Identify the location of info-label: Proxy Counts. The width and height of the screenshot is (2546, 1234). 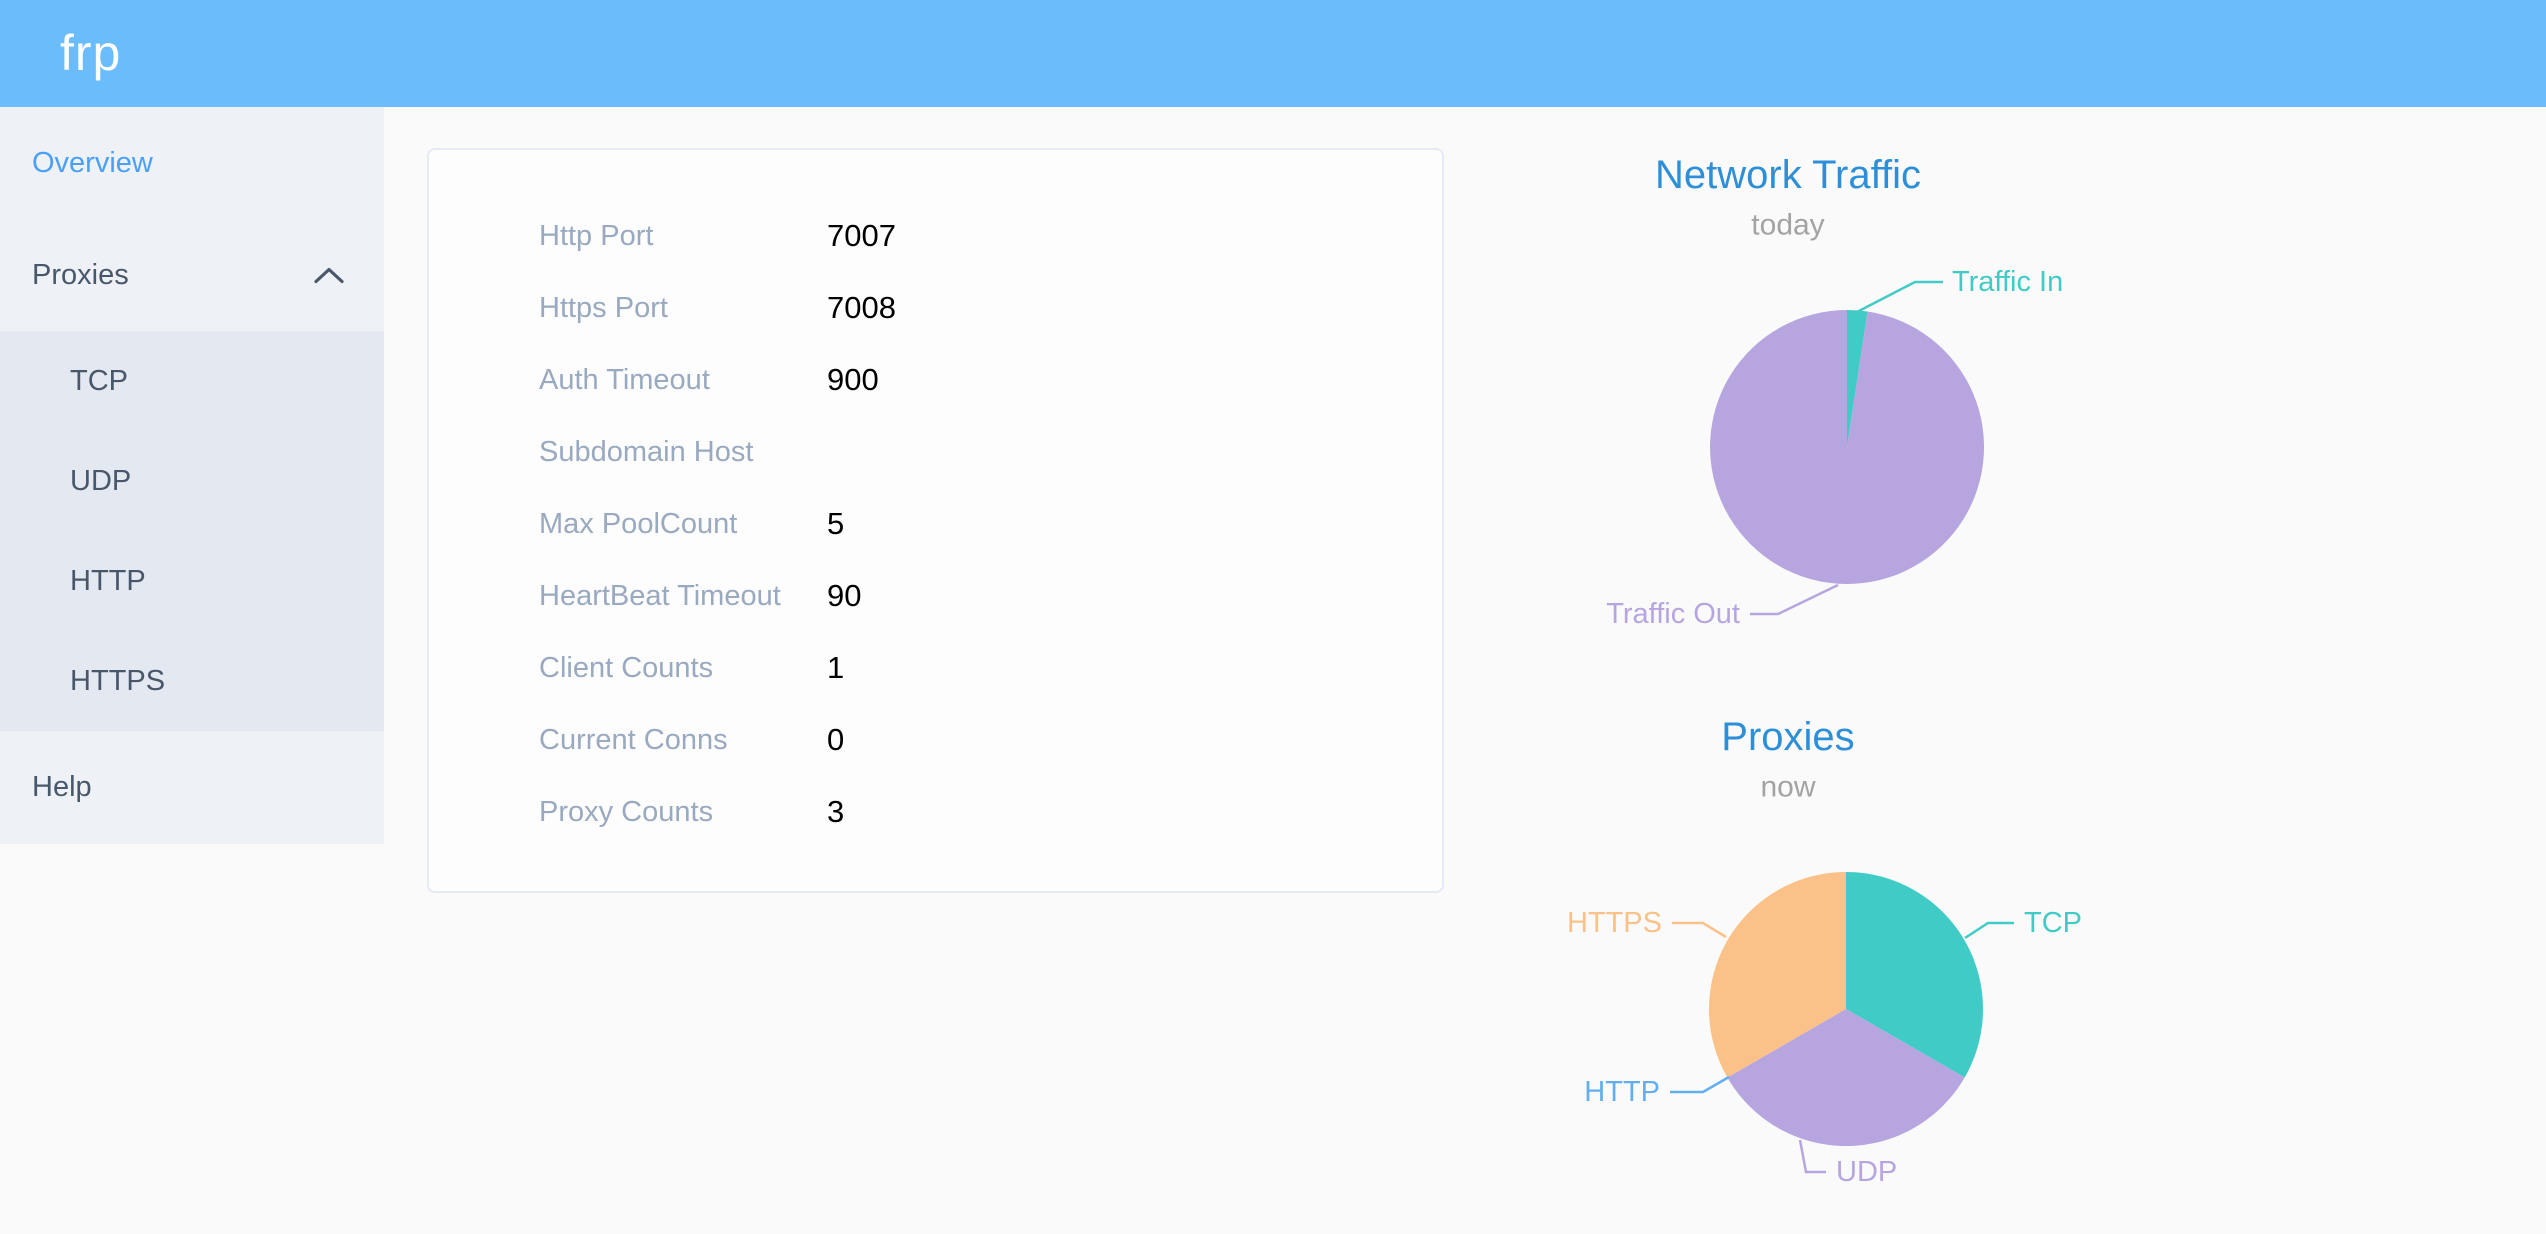
(626, 812).